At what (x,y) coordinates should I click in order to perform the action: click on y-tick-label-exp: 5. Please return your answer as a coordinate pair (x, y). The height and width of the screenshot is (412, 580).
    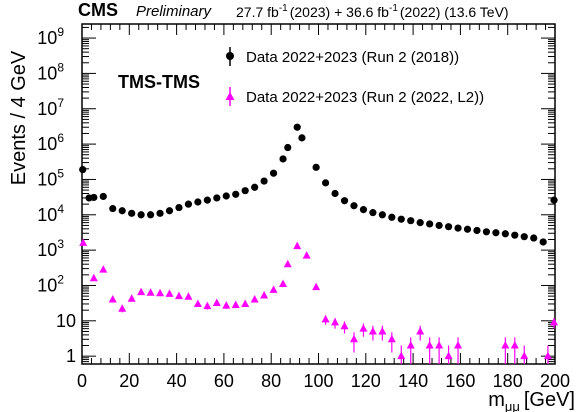
    Looking at the image, I should click on (60, 173).